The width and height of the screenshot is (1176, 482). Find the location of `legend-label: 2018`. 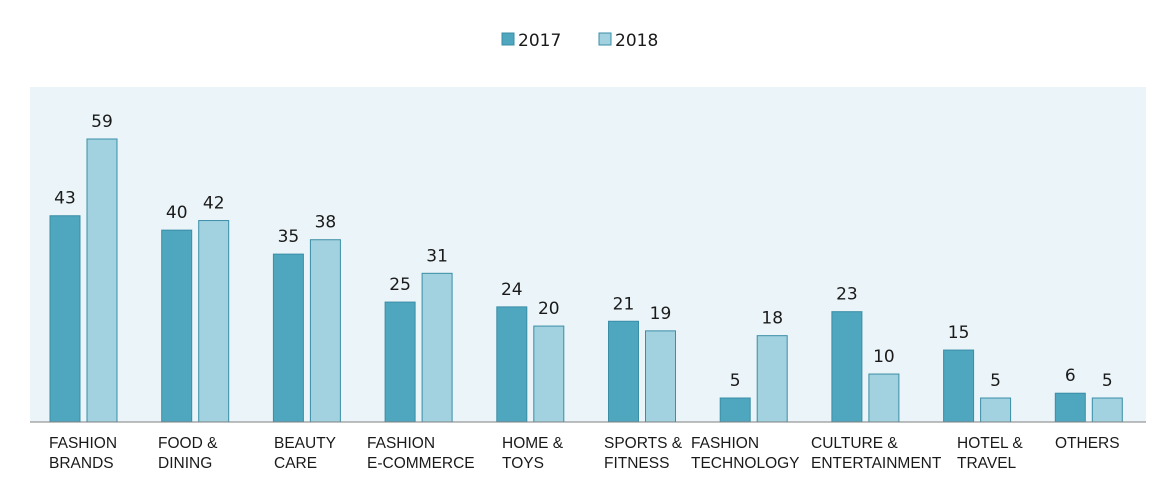

legend-label: 2018 is located at coordinates (636, 41).